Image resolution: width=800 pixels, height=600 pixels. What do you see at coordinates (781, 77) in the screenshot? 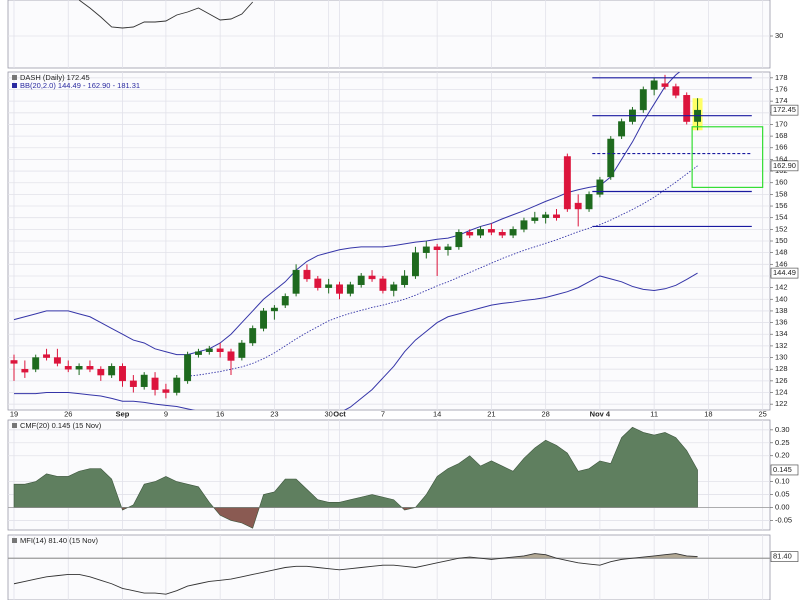
I see `y-tick-label: 178` at bounding box center [781, 77].